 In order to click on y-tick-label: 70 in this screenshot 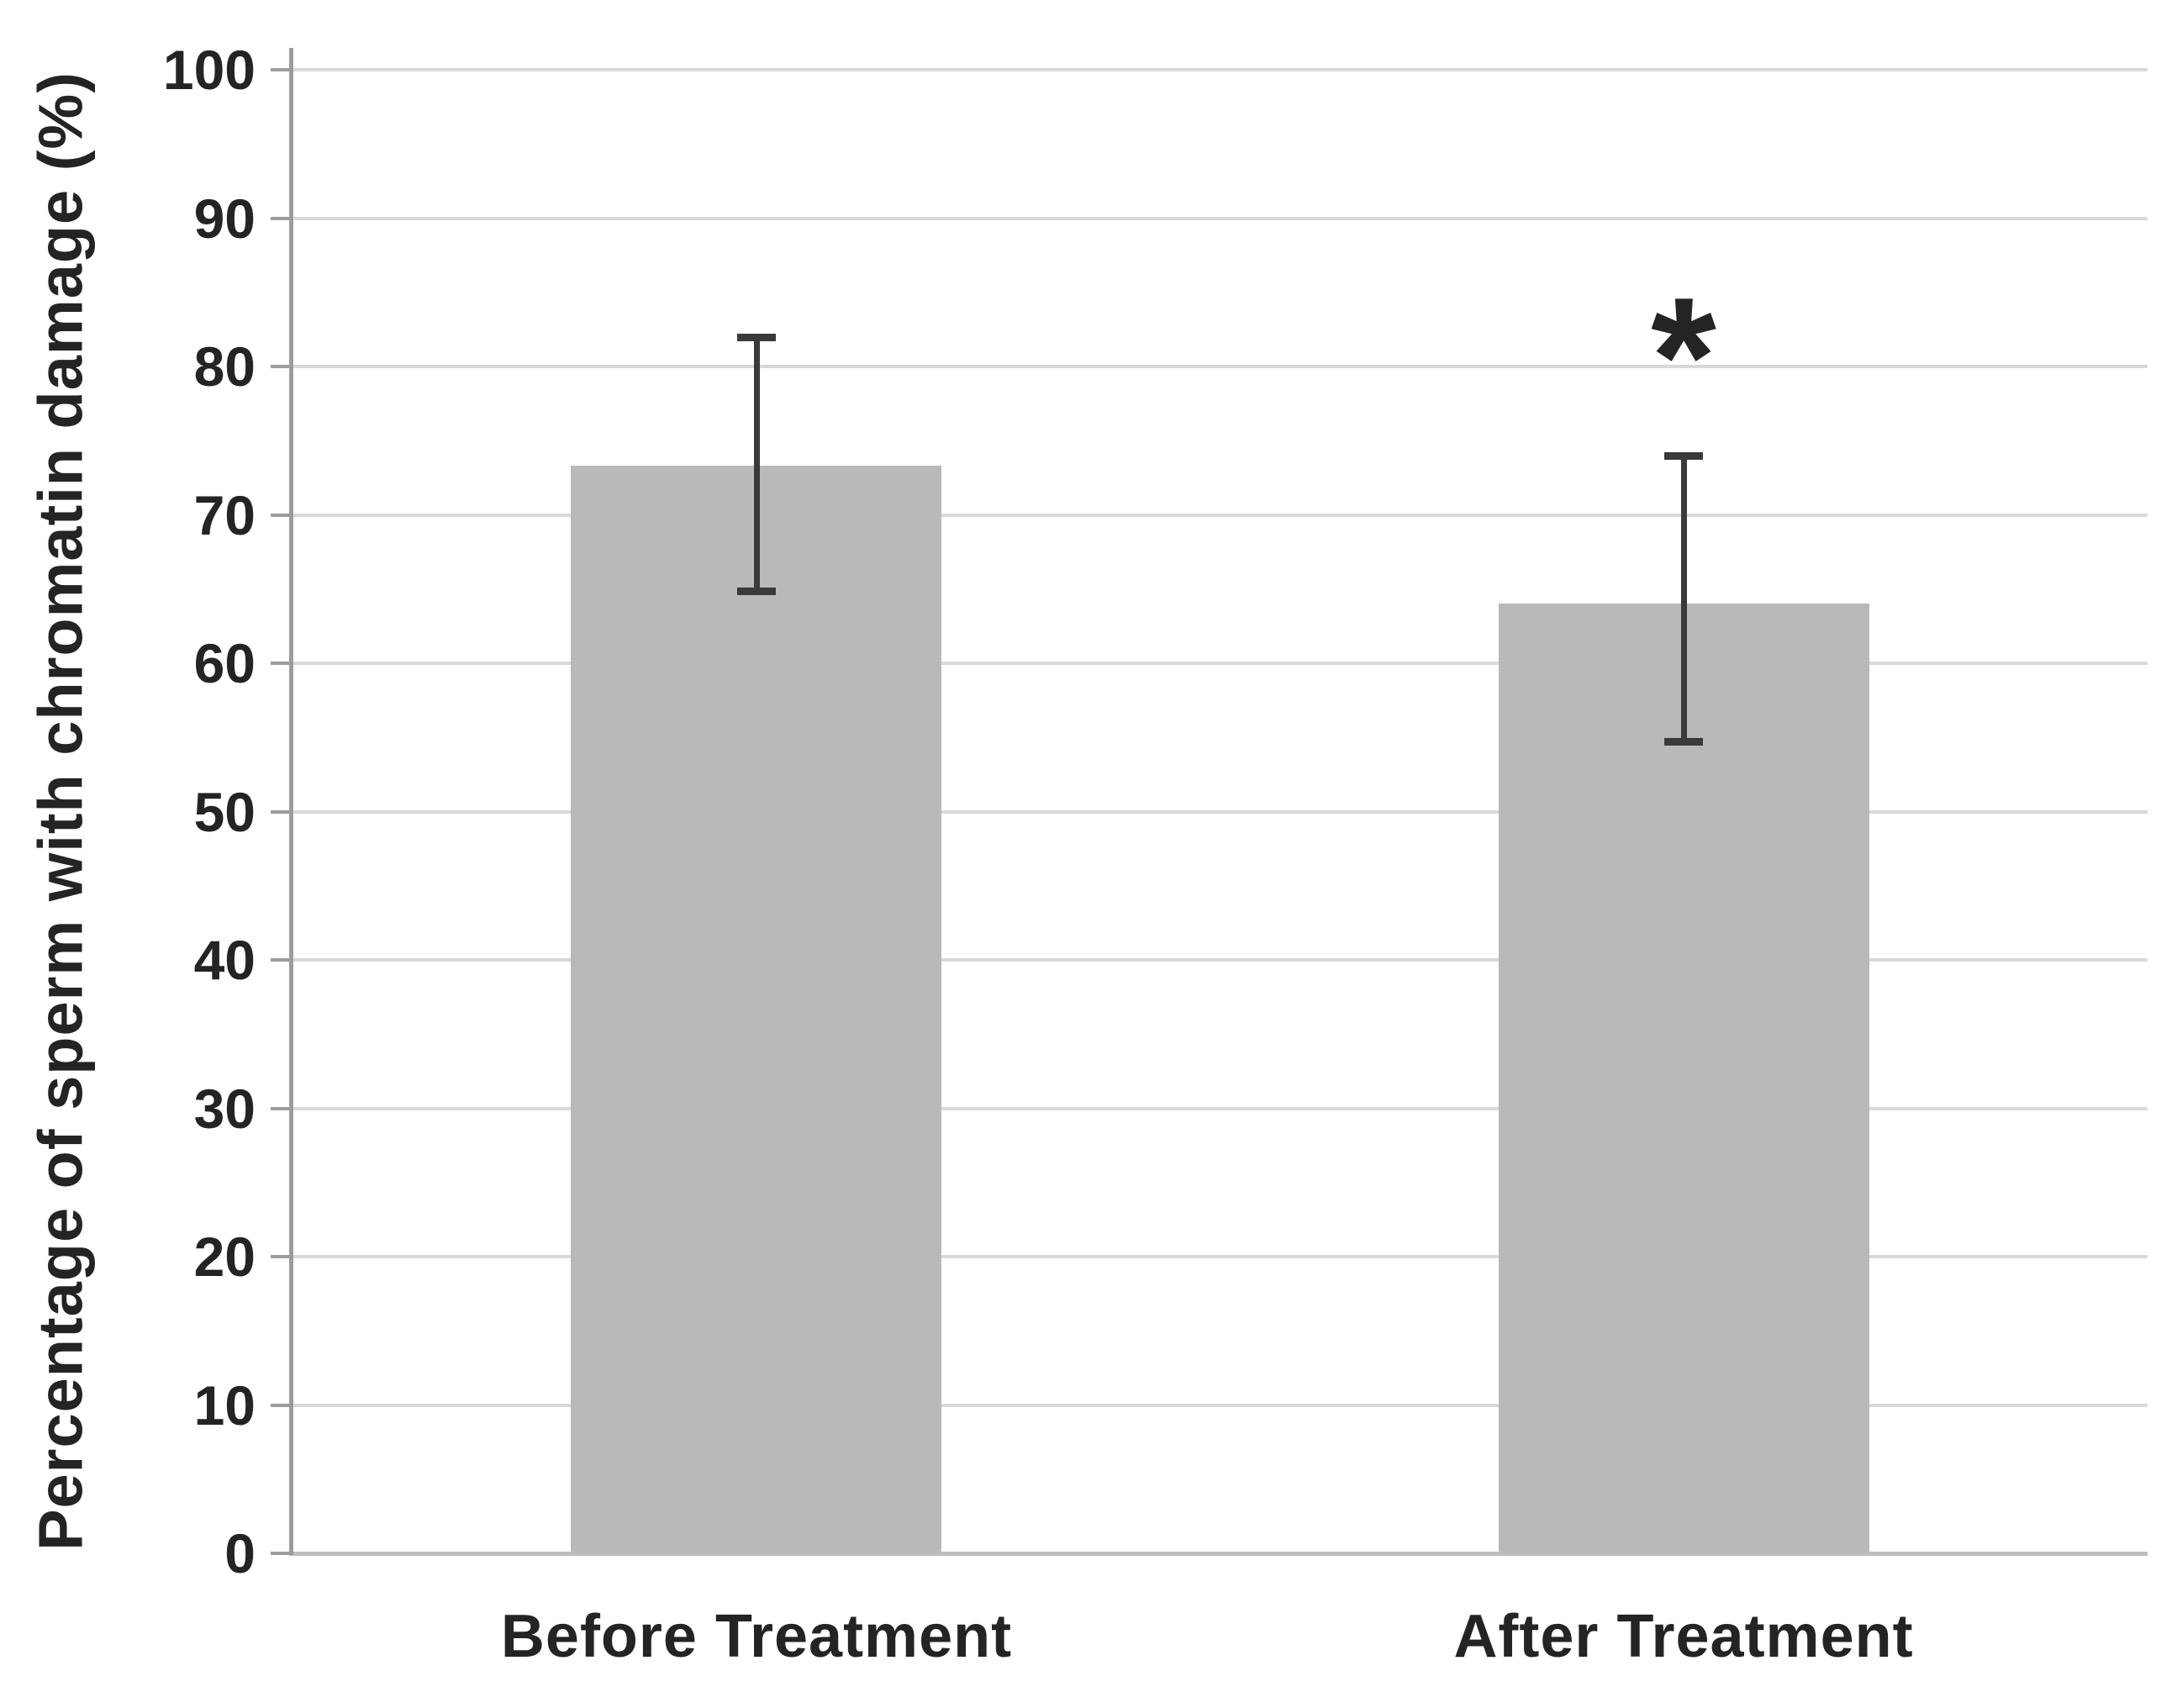, I will do `click(224, 515)`.